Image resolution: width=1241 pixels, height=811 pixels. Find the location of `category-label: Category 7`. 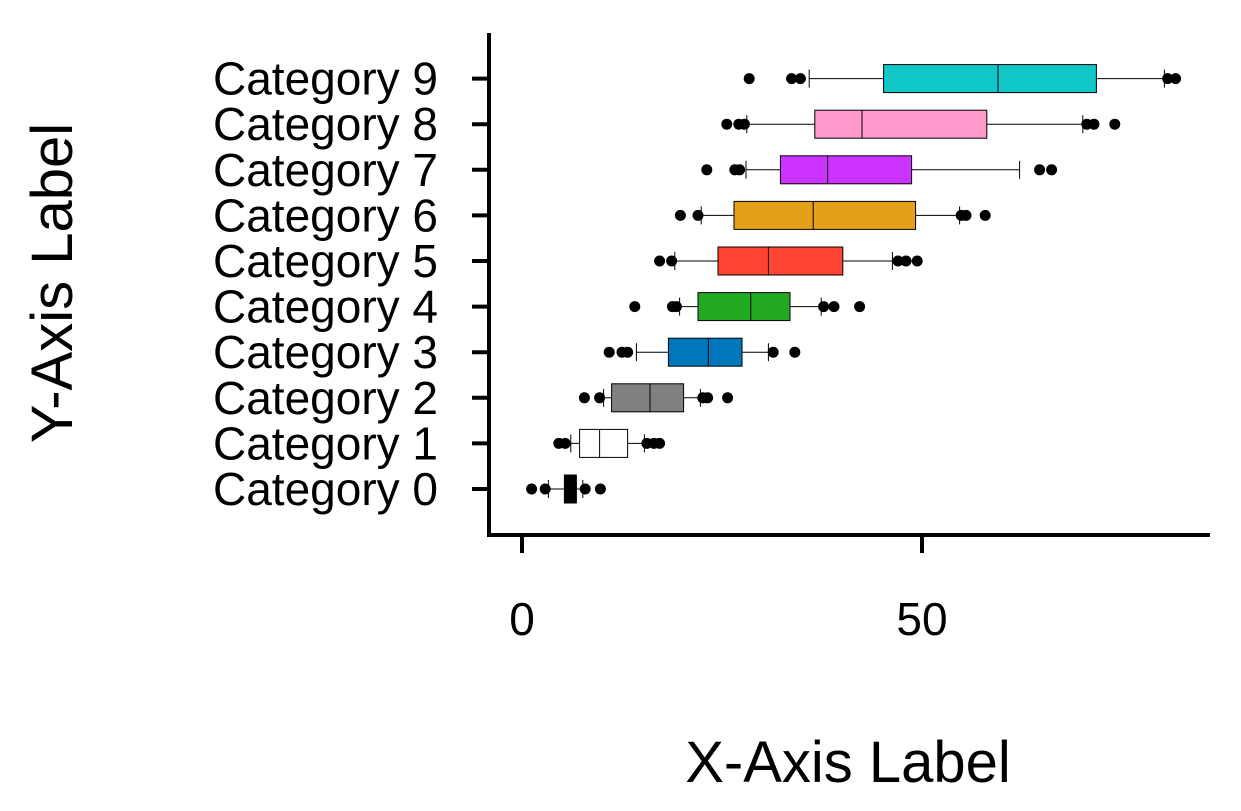

category-label: Category 7 is located at coordinates (325, 170).